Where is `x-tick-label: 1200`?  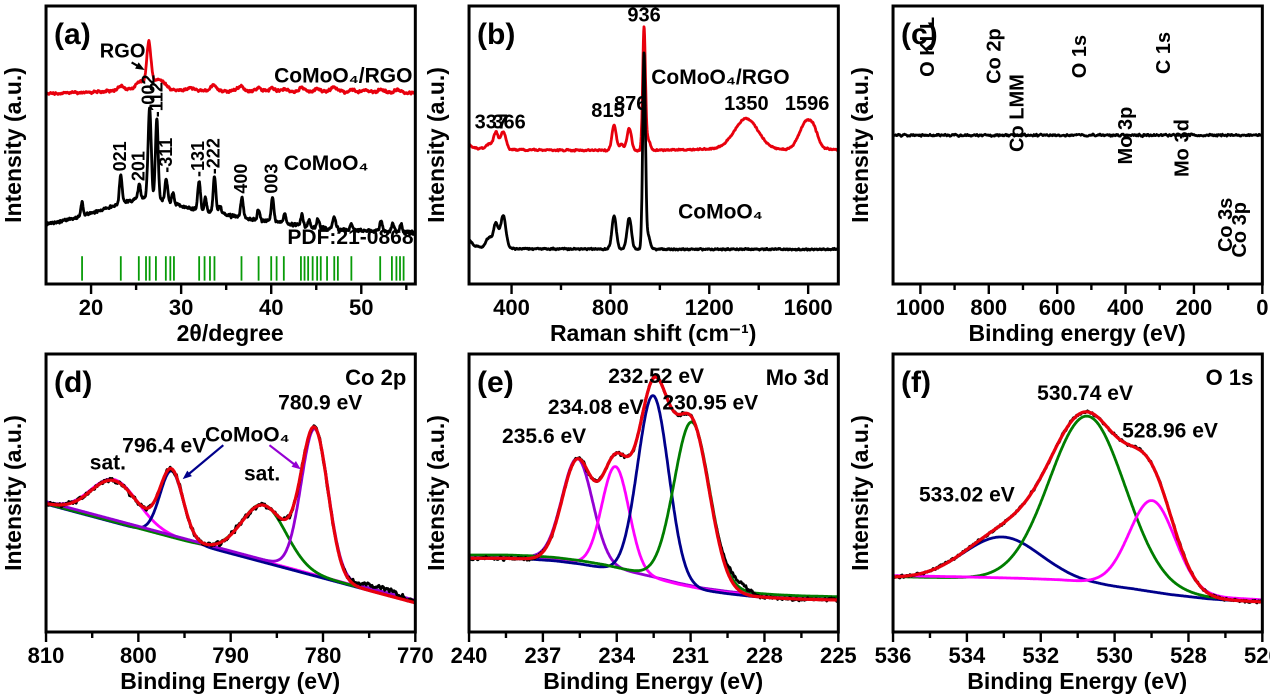
x-tick-label: 1200 is located at coordinates (709, 307).